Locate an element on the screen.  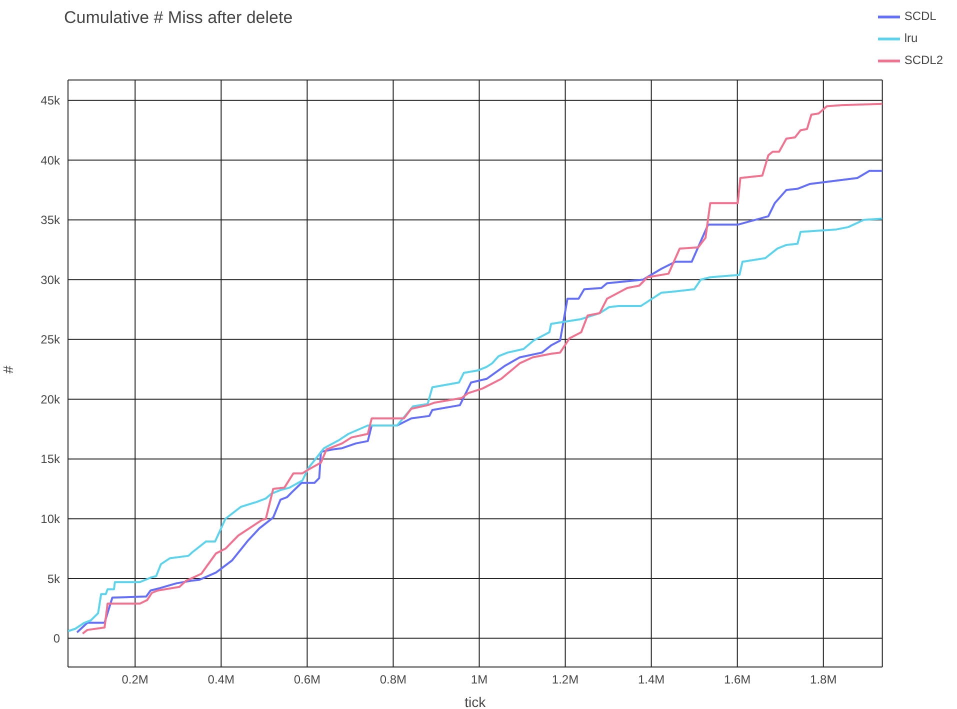
x-tick-label: 0.6M is located at coordinates (307, 679).